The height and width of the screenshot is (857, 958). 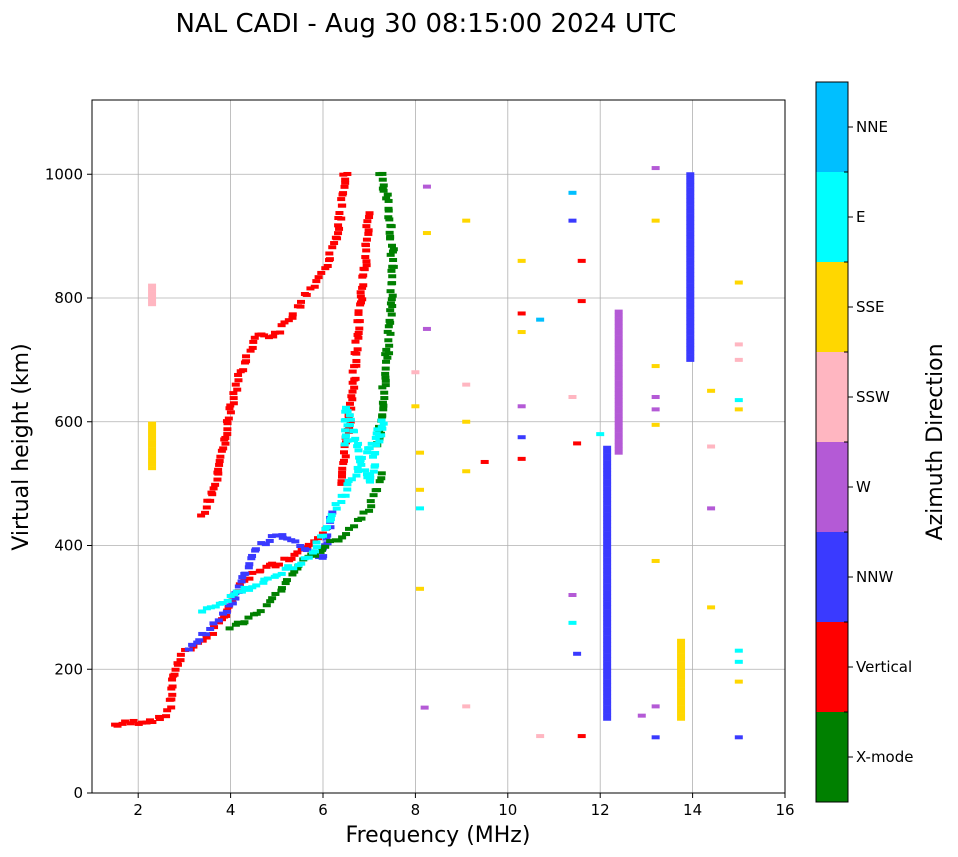 What do you see at coordinates (68, 483) in the screenshot?
I see `y-axis-ticks: 0 200 400 600 800 1000` at bounding box center [68, 483].